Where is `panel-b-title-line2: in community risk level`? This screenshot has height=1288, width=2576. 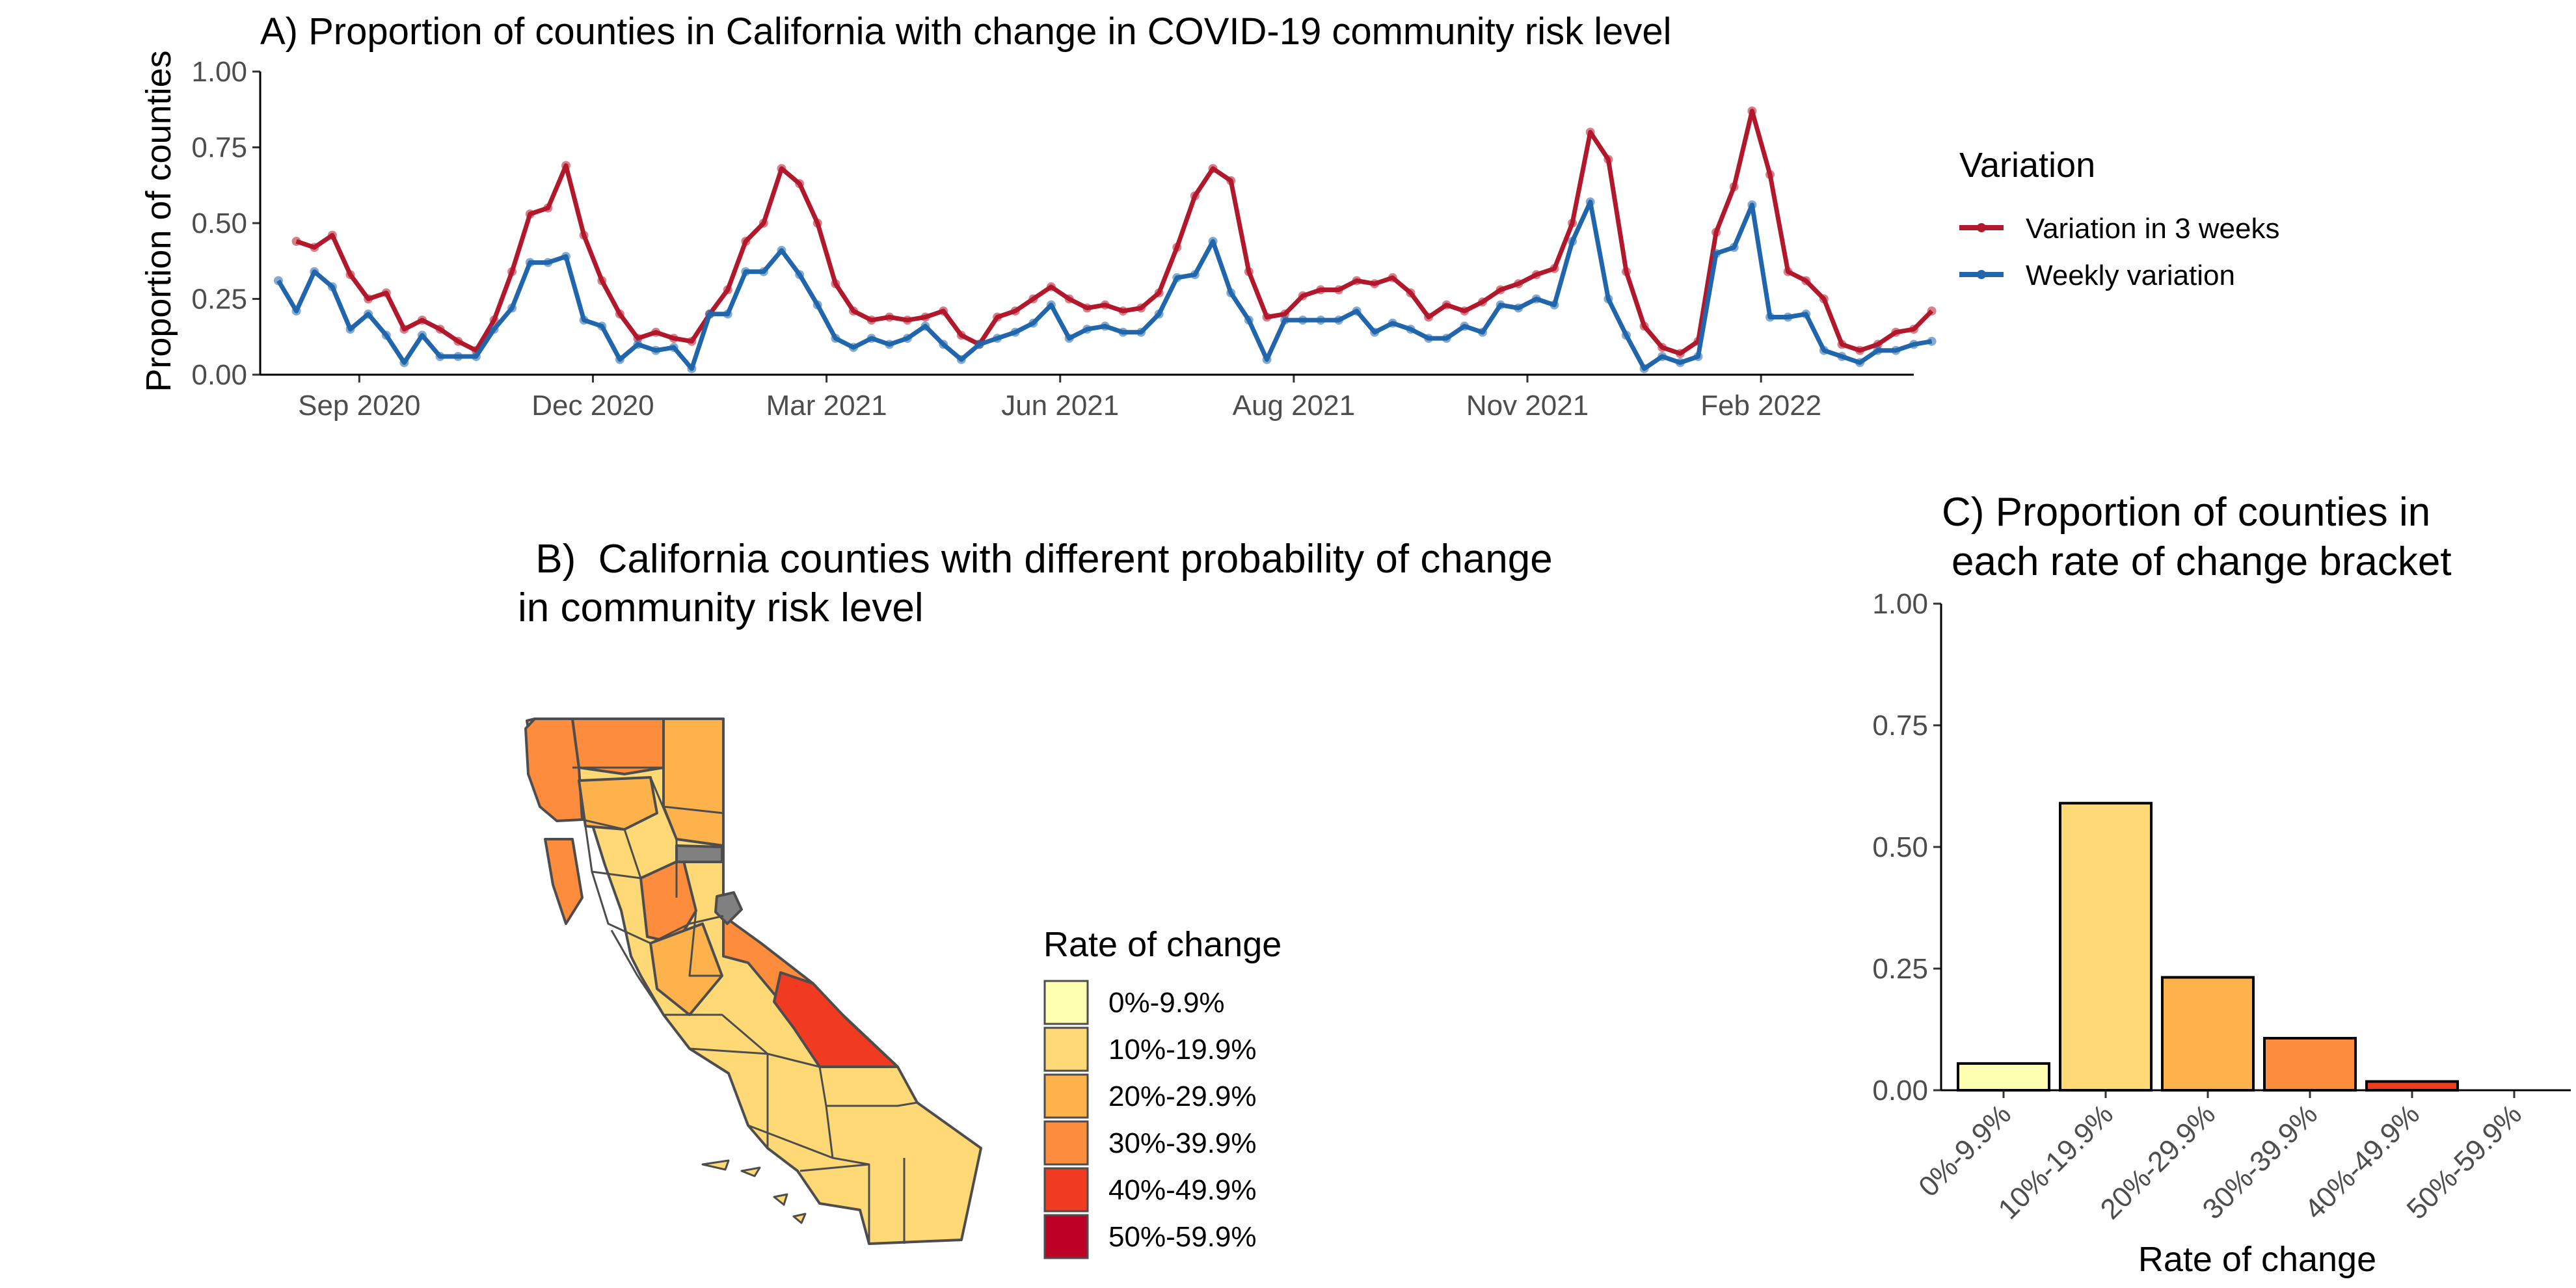 panel-b-title-line2: in community risk level is located at coordinates (721, 607).